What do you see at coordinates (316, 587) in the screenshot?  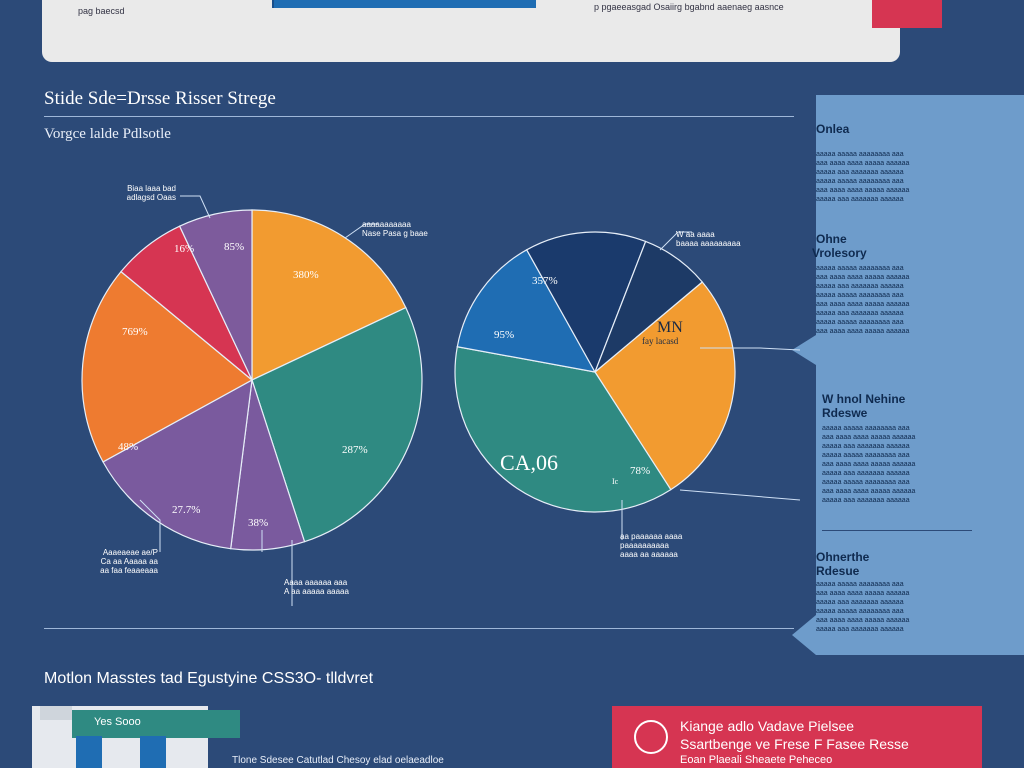 I see `note-4: Aaaa aaaaaa aaa A aa aaaaa aaaaa` at bounding box center [316, 587].